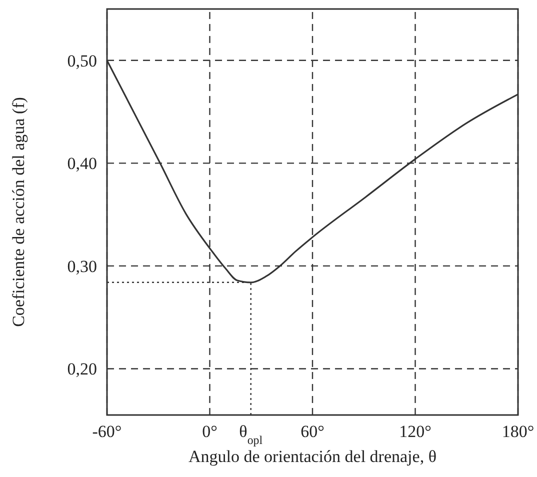  Describe the element at coordinates (518, 431) in the screenshot. I see `x-tick-label: 180°` at that location.